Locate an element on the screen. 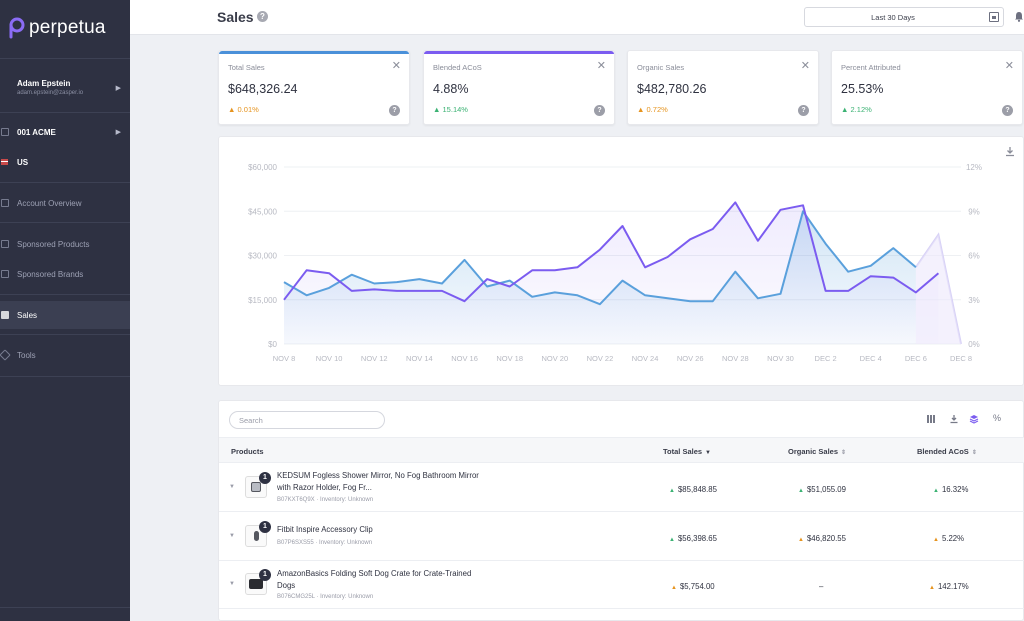  cell-total-sales: ▲ $85,848.85 is located at coordinates (693, 489).